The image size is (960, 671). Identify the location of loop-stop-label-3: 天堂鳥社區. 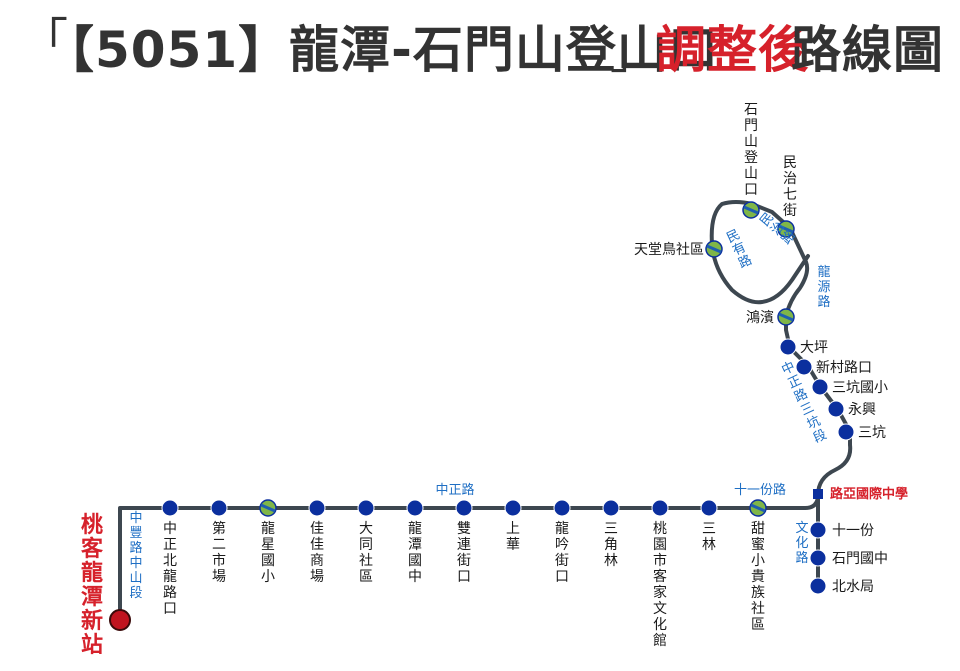
(669, 250).